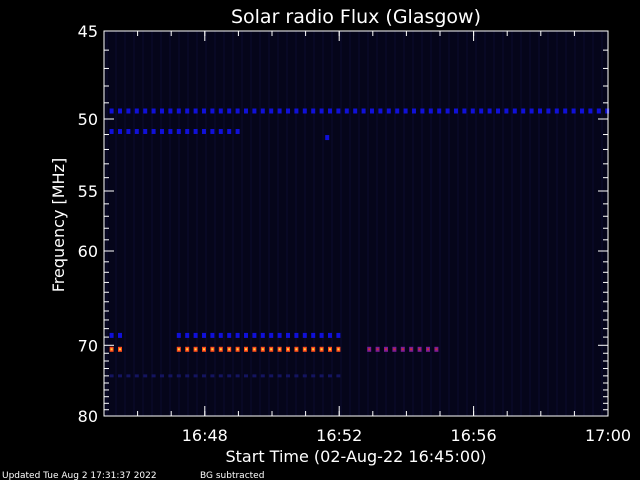 Image resolution: width=640 pixels, height=480 pixels. I want to click on y-tick-label: 45, so click(88, 31).